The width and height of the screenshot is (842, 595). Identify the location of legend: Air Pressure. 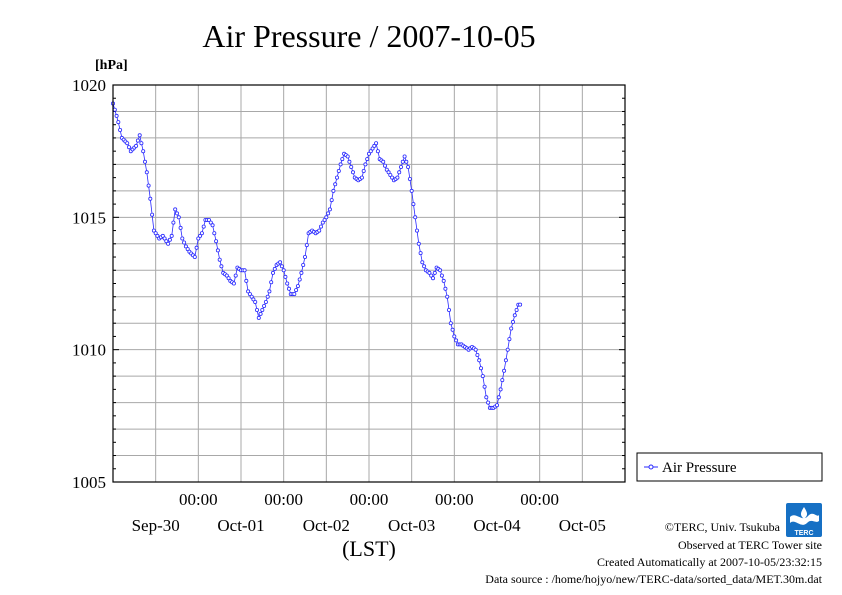
(729, 467).